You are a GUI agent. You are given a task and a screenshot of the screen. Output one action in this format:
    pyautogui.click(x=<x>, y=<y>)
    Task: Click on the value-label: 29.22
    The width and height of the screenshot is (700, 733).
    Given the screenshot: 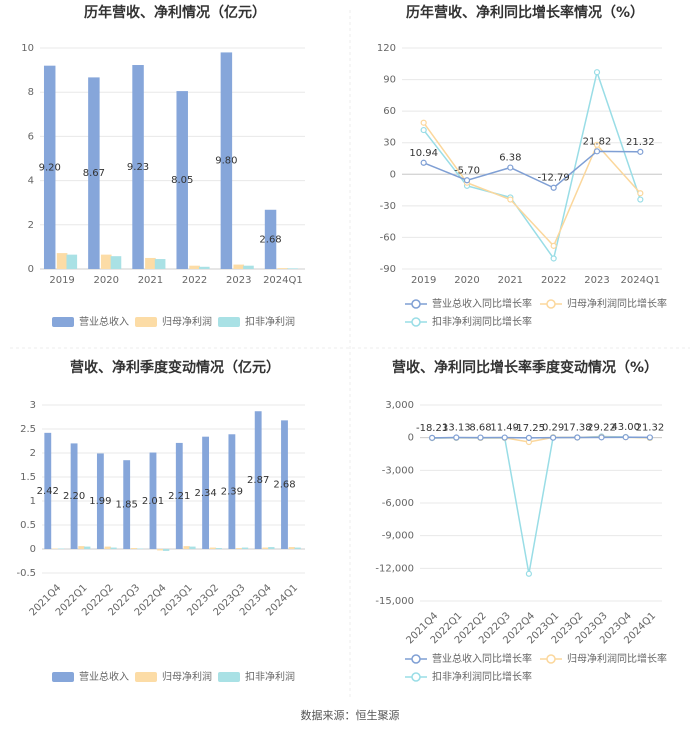 What is the action you would take?
    pyautogui.click(x=601, y=427)
    